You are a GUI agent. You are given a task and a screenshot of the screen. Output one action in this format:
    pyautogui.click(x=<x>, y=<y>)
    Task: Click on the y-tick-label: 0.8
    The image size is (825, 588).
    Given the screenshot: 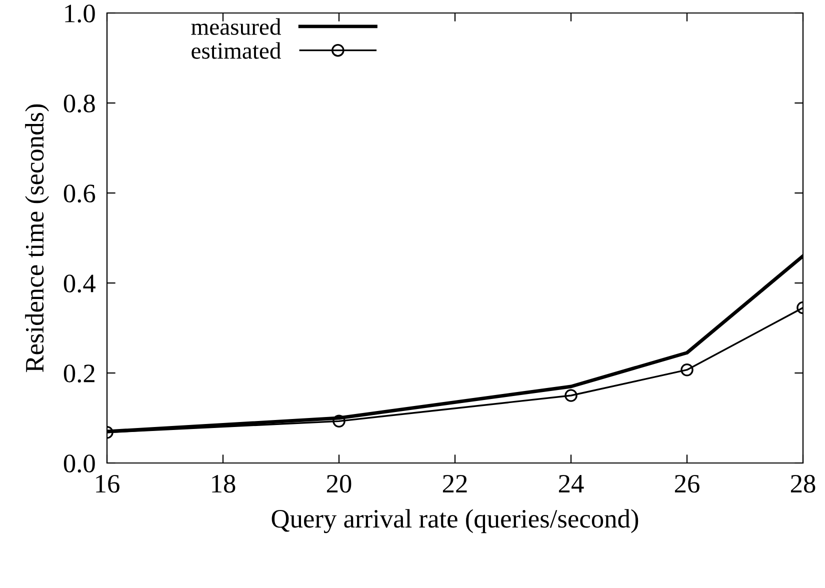 What is the action you would take?
    pyautogui.click(x=79, y=103)
    